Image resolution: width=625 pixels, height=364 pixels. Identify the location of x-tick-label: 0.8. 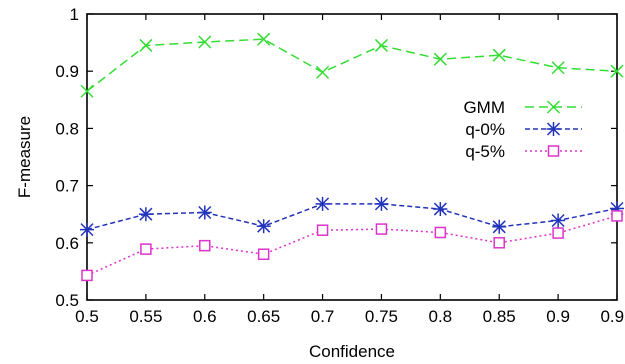
(441, 316).